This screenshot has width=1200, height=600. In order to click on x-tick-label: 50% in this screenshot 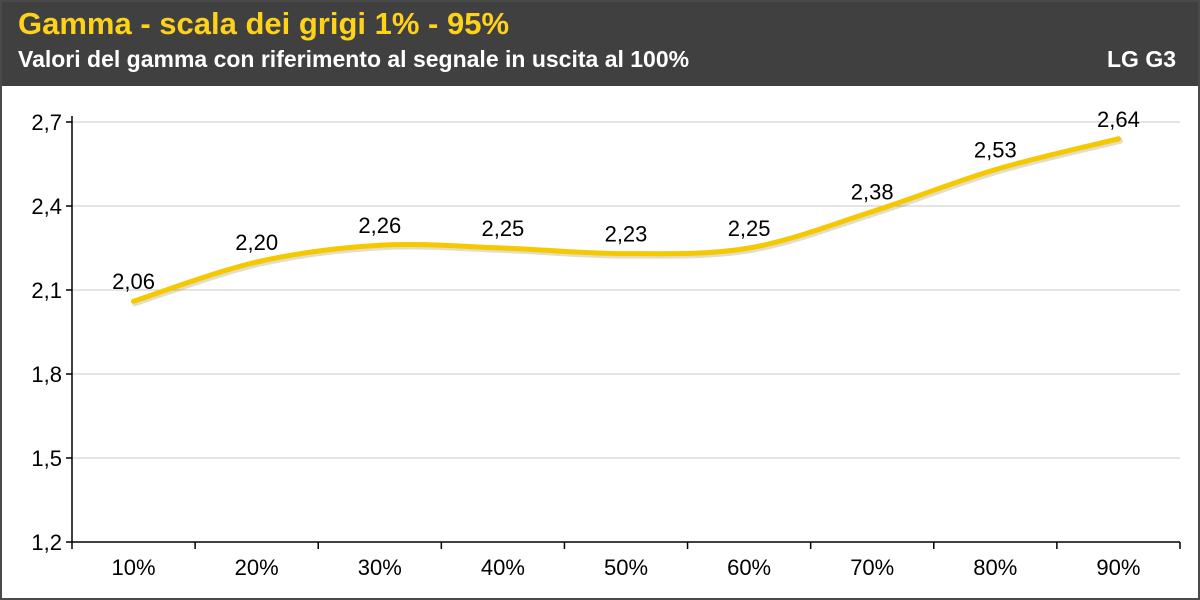, I will do `click(626, 567)`.